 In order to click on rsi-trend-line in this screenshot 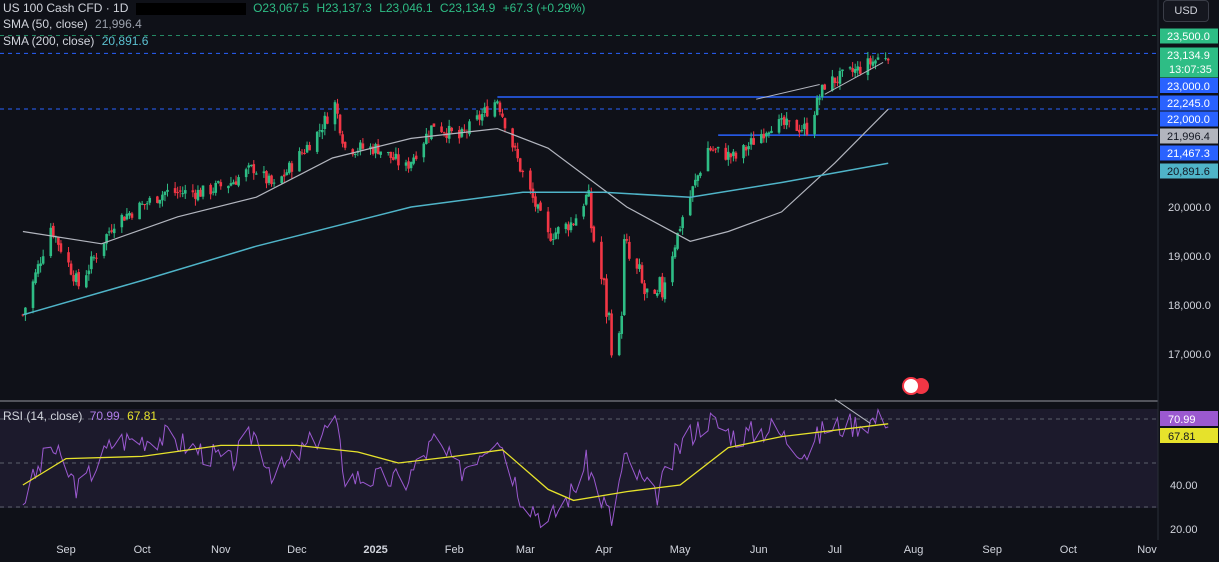, I will do `click(852, 411)`.